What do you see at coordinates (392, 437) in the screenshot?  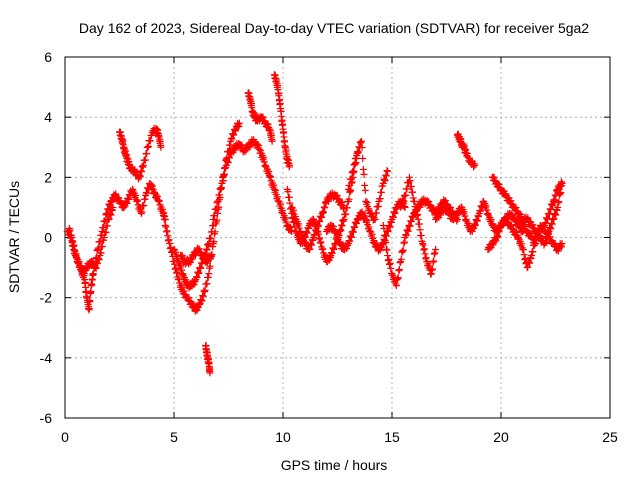 I see `x-tick-label: 15` at bounding box center [392, 437].